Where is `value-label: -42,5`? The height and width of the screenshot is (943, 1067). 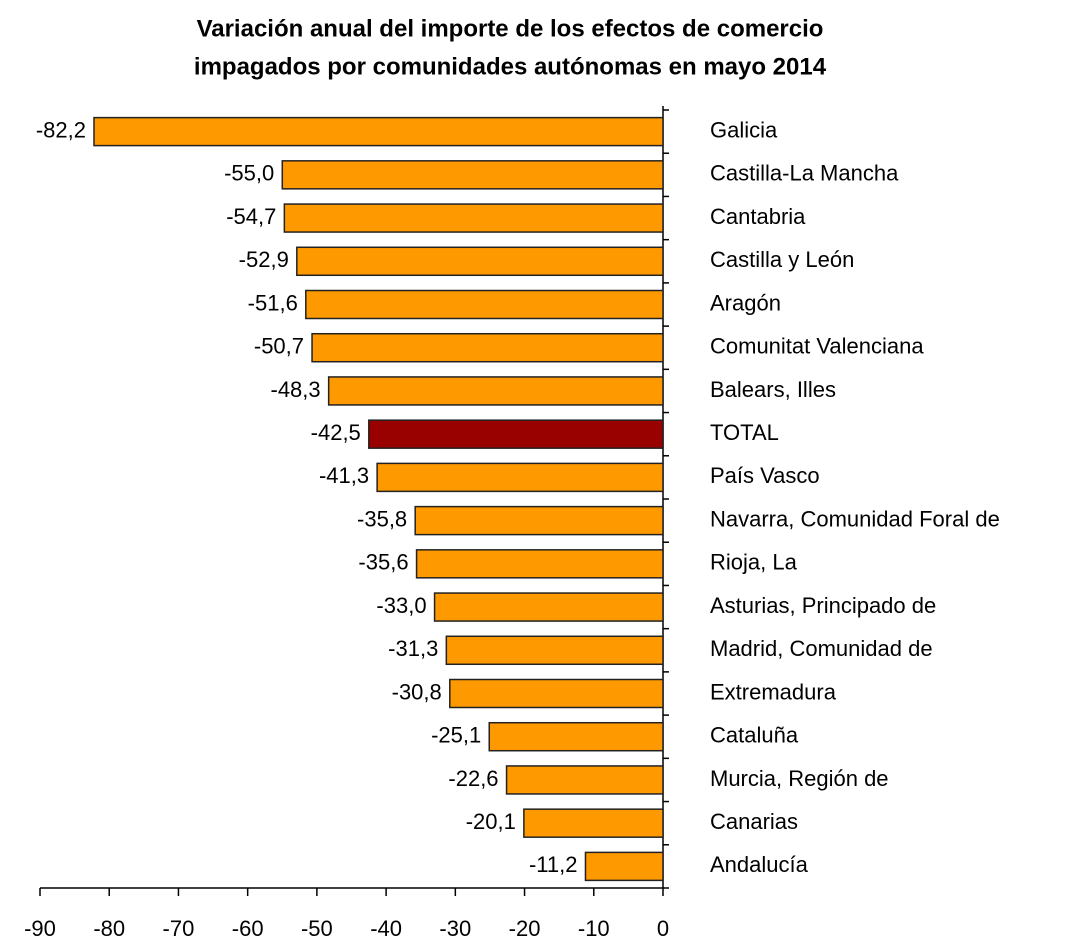 value-label: -42,5 is located at coordinates (336, 432).